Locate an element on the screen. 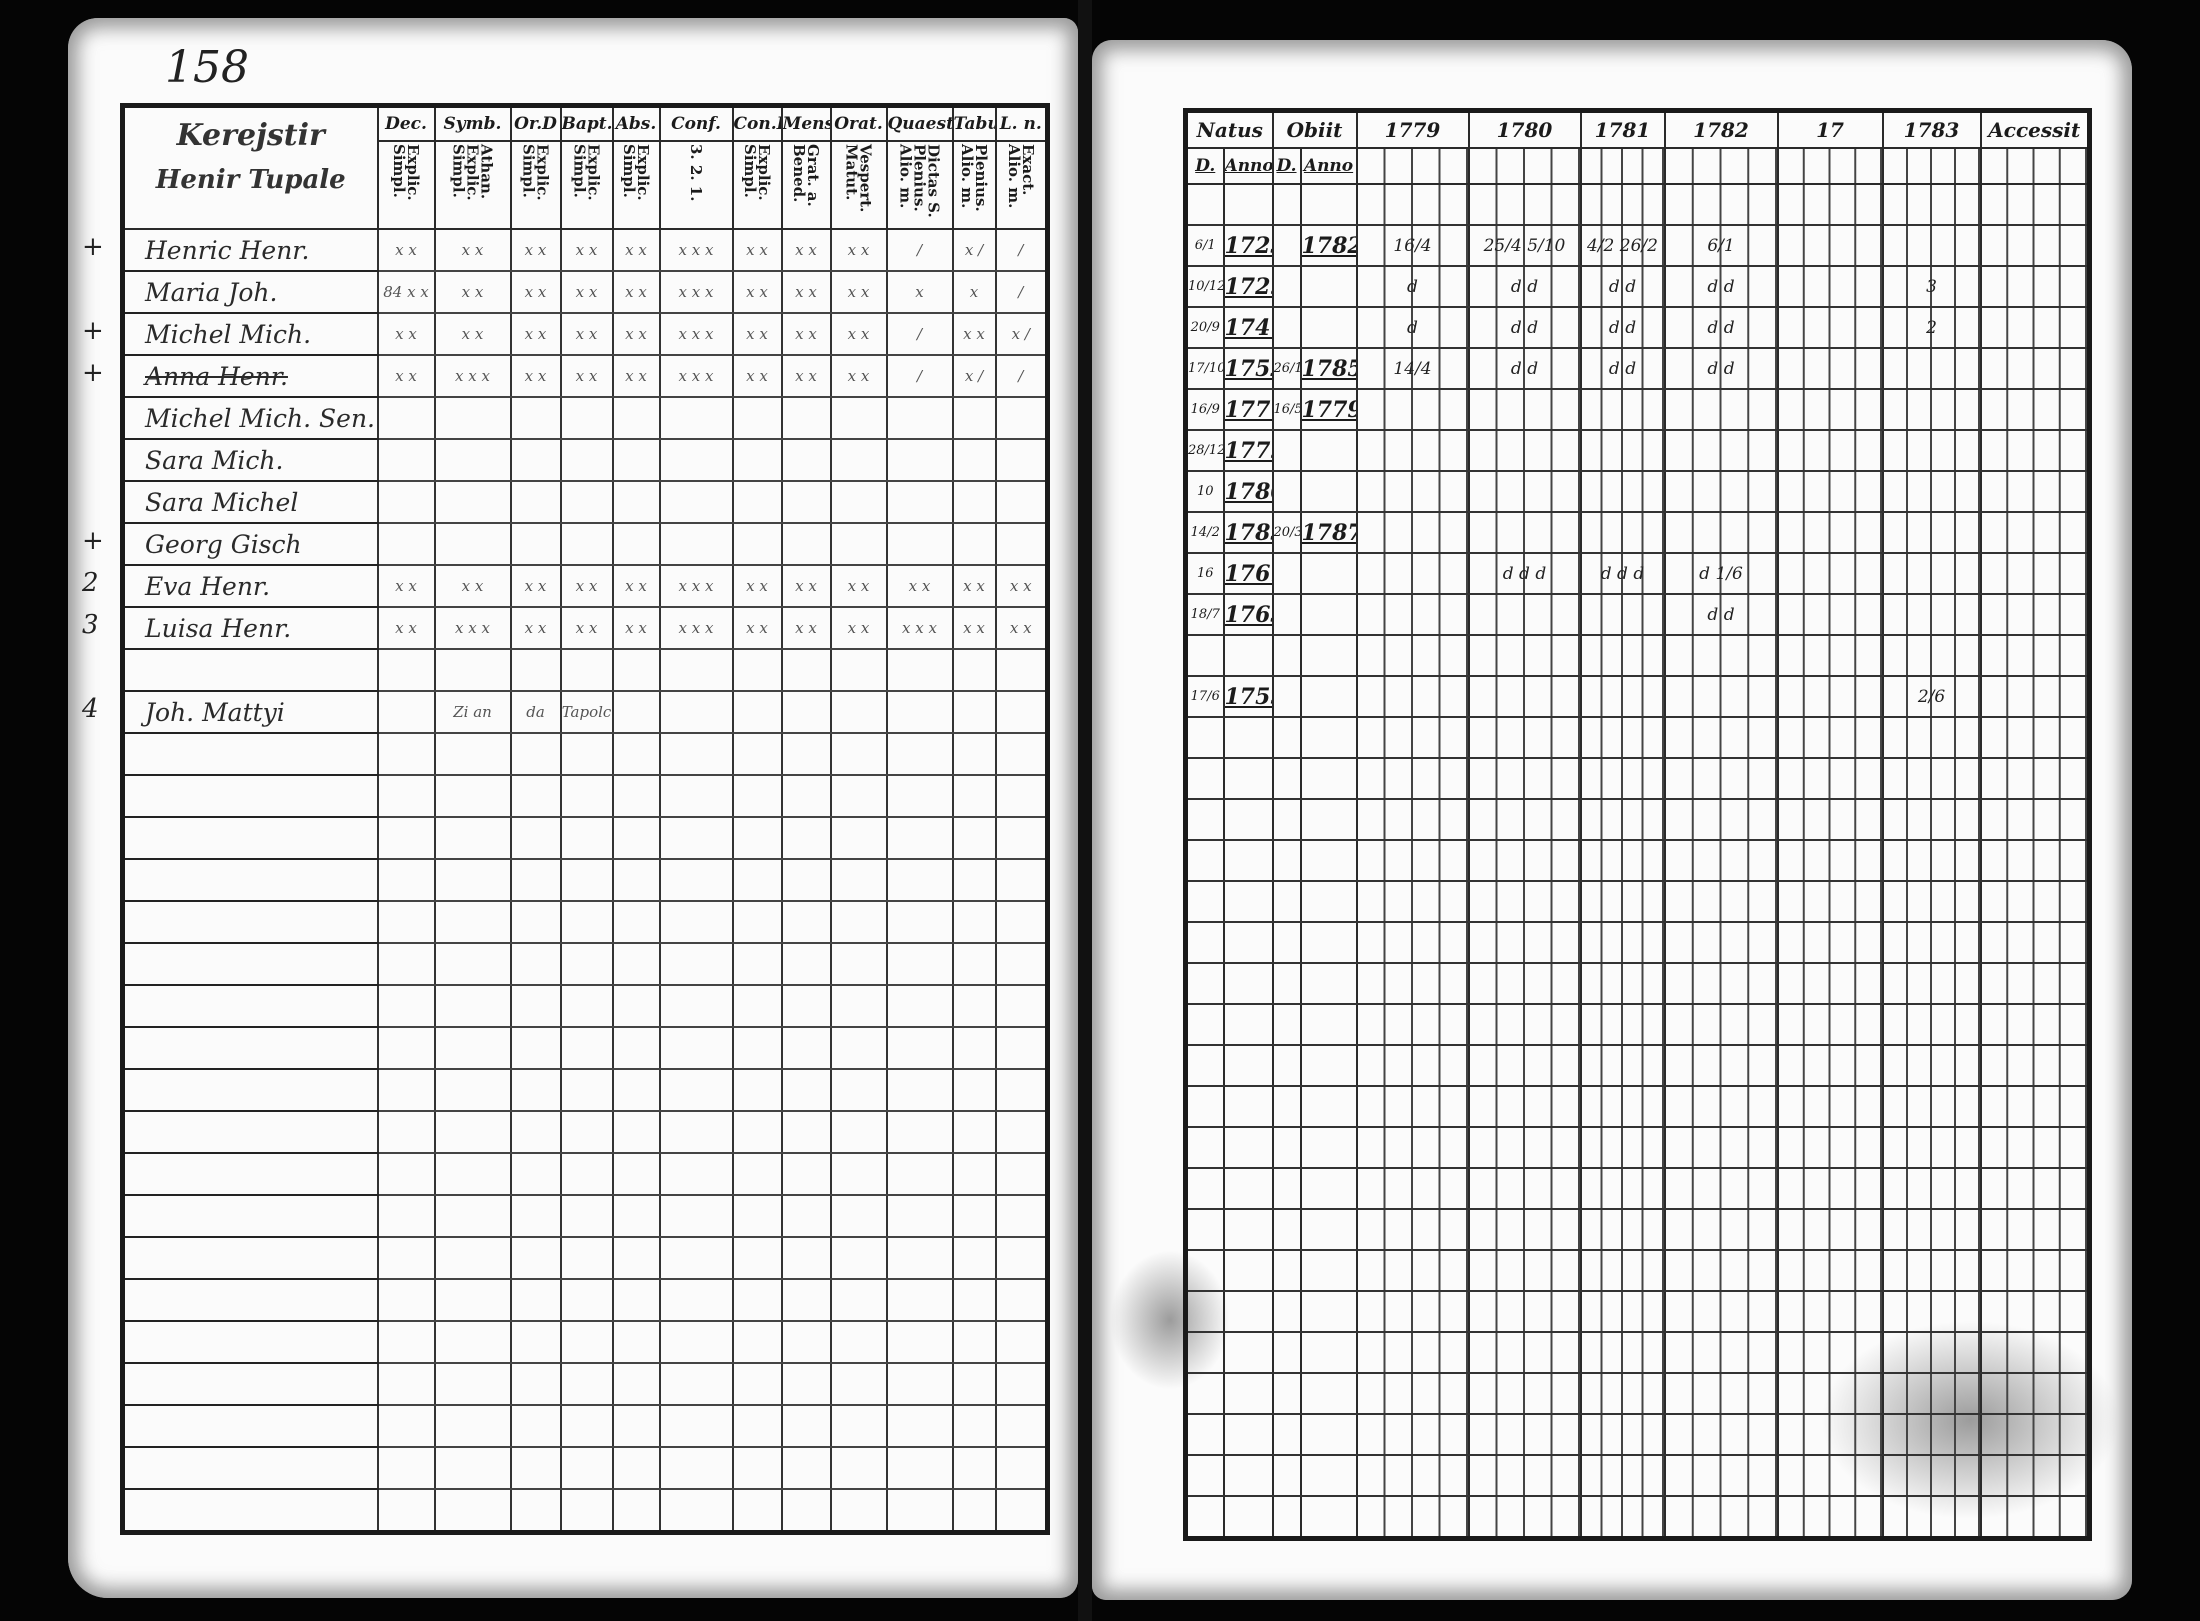  column-header: Symb. is located at coordinates (472, 123).